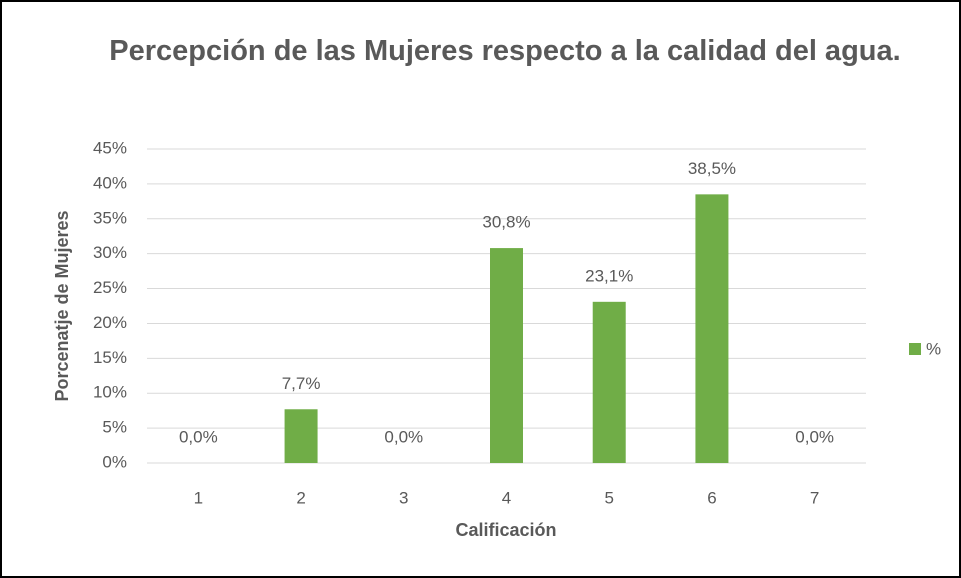 Image resolution: width=961 pixels, height=578 pixels. Describe the element at coordinates (505, 530) in the screenshot. I see `x-axis-title: Calificación` at that location.